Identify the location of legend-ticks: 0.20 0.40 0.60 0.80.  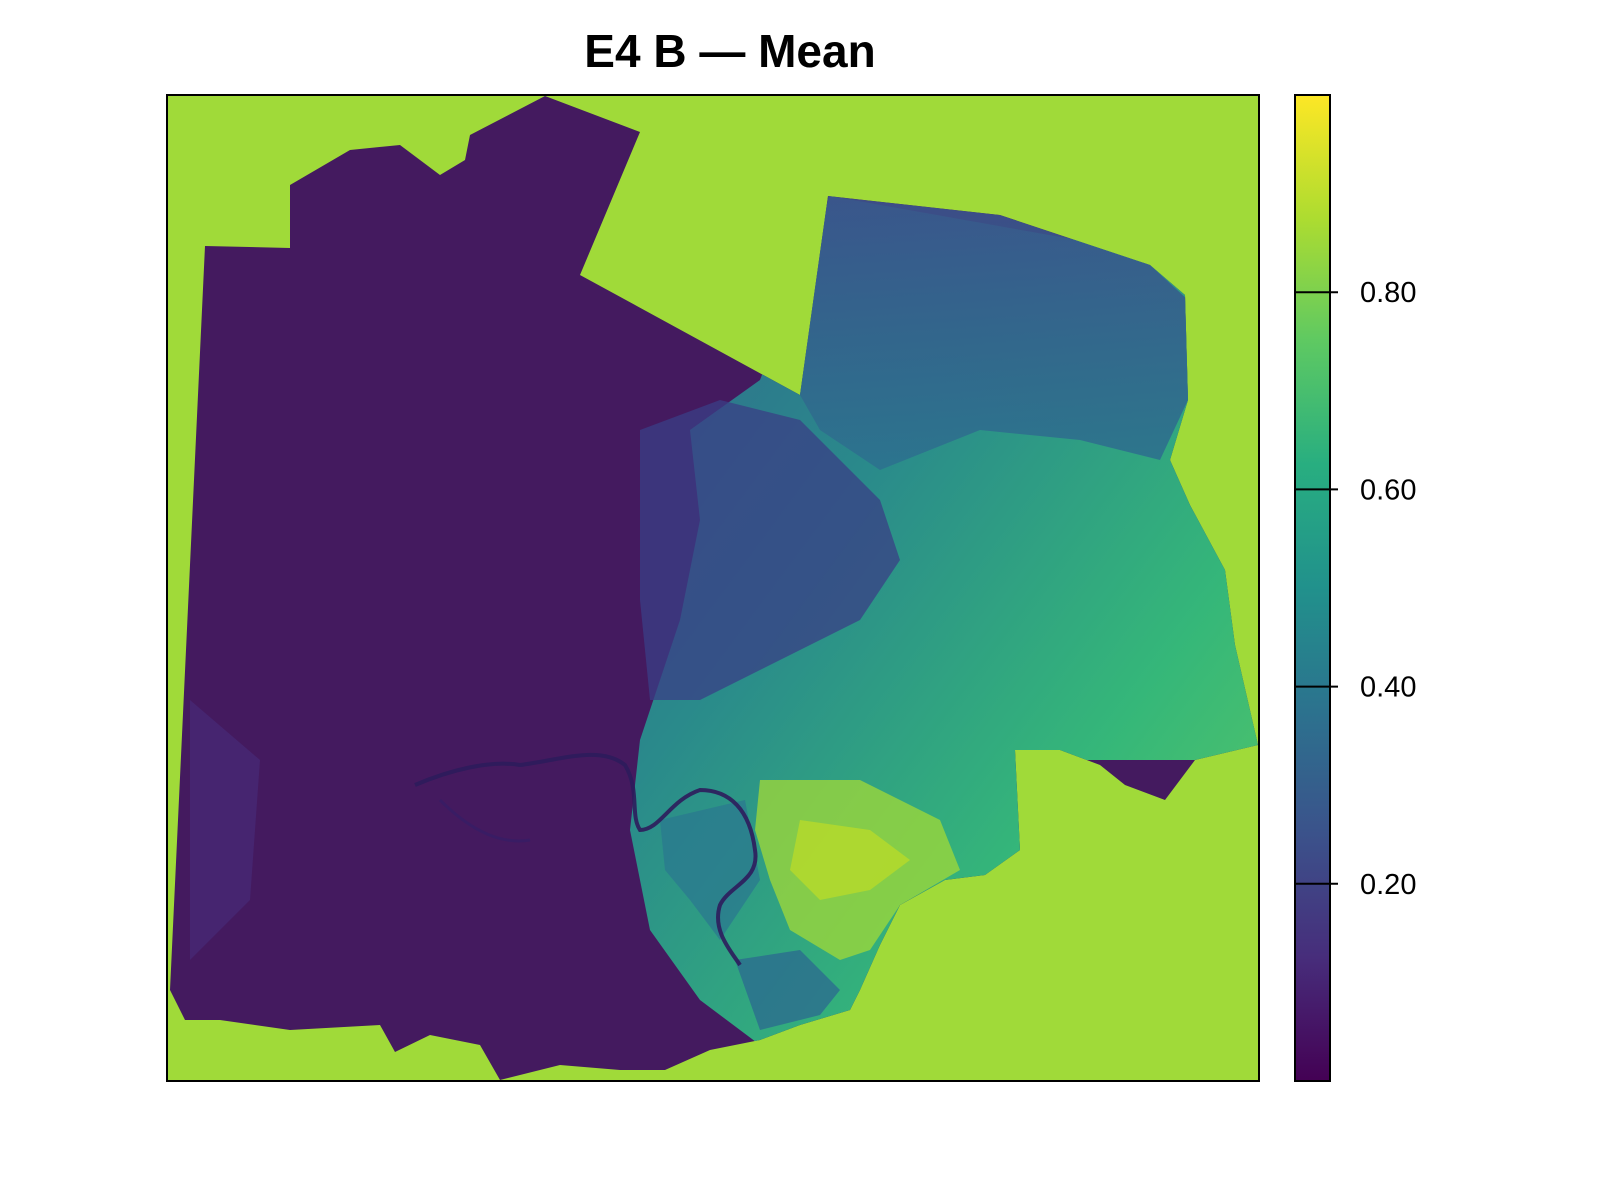
(1355, 589).